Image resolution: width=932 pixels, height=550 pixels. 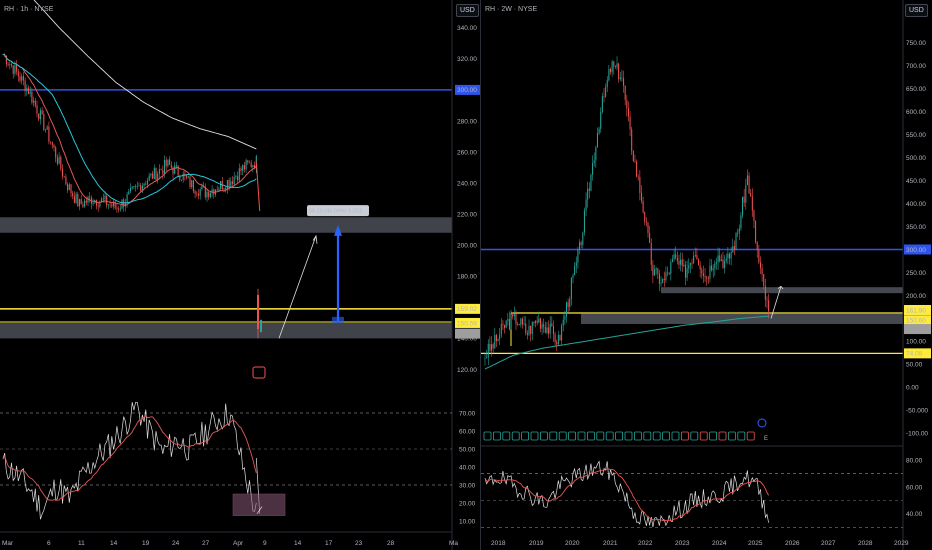 I want to click on left-currency-button: USD, so click(x=467, y=10).